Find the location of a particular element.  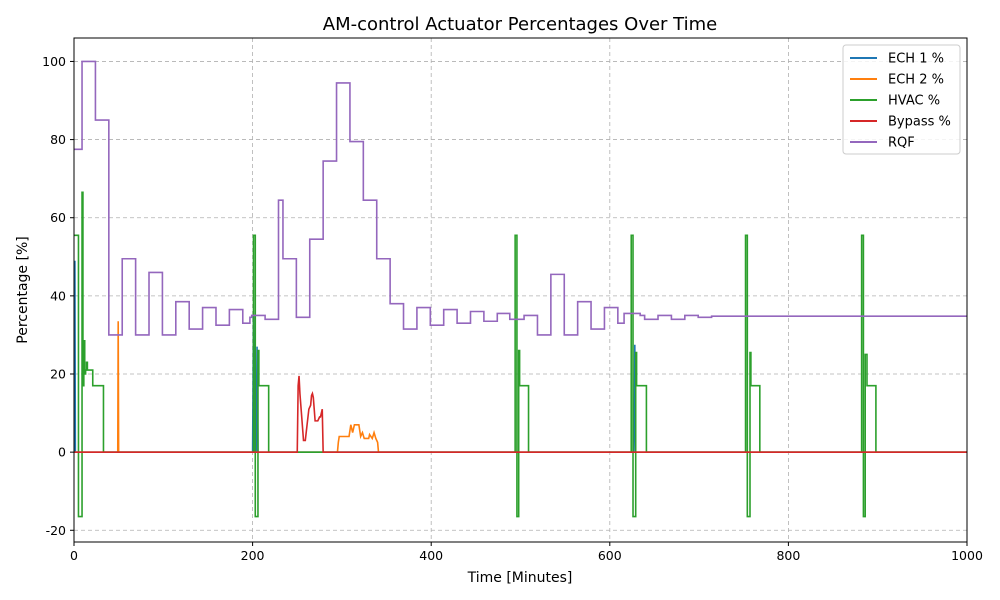

y-tick-label: 0 is located at coordinates (62, 452).